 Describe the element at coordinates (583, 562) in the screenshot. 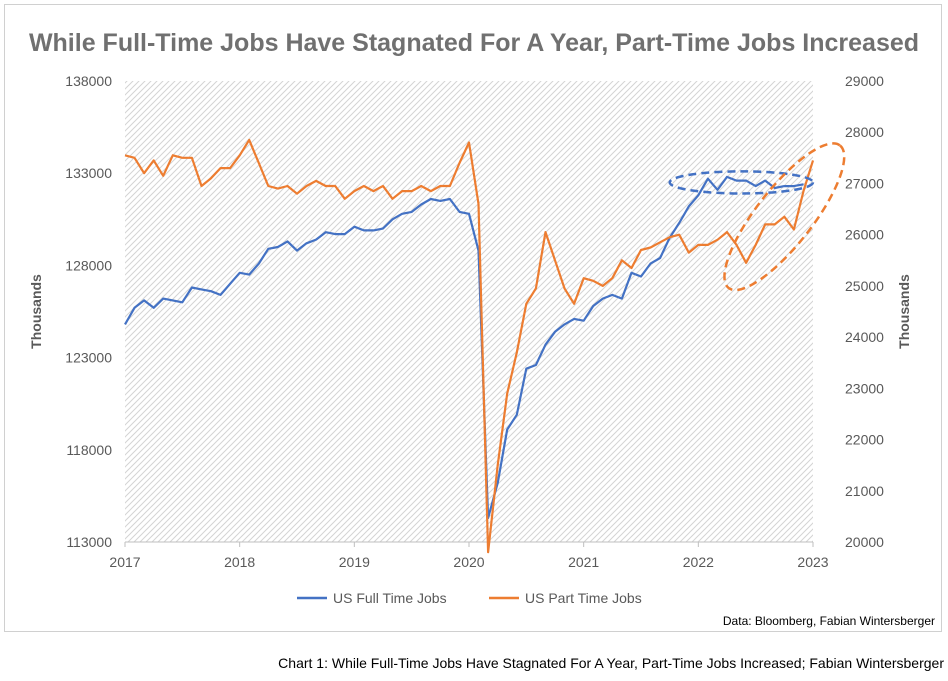

I see `x-tick-label: 2021` at that location.